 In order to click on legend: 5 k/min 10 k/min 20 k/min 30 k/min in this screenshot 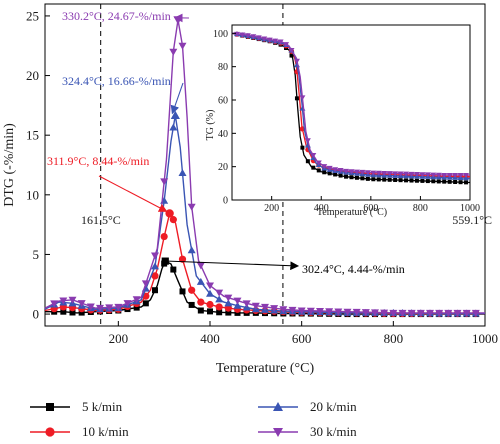, I will do `click(193, 419)`.